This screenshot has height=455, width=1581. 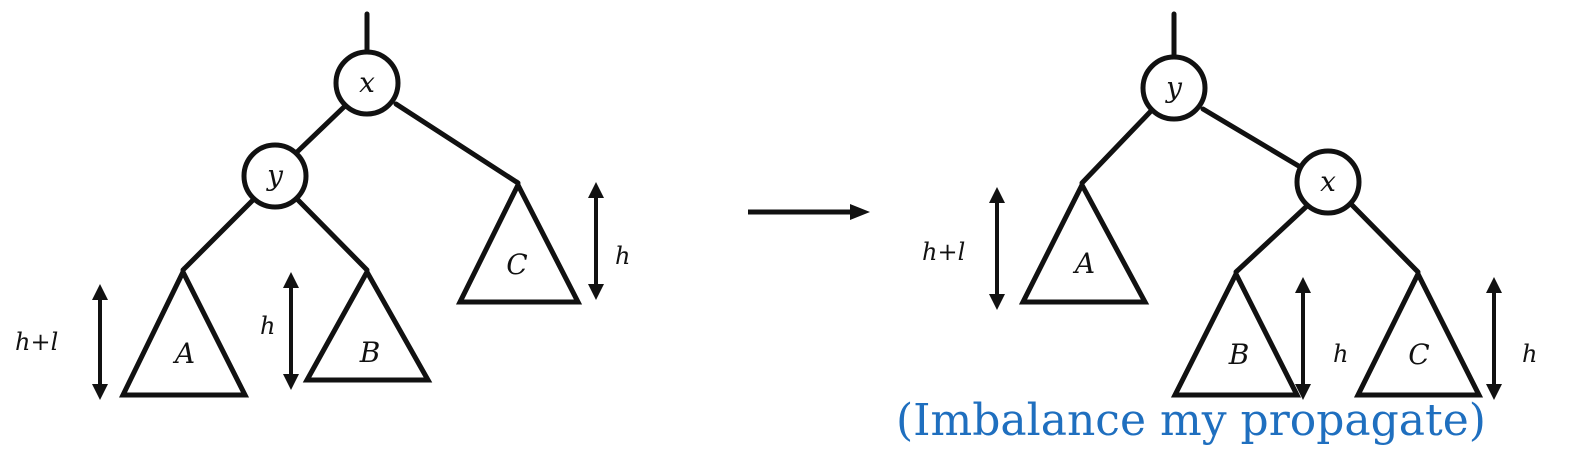 I want to click on after-height-c: h, so click(x=1529, y=354).